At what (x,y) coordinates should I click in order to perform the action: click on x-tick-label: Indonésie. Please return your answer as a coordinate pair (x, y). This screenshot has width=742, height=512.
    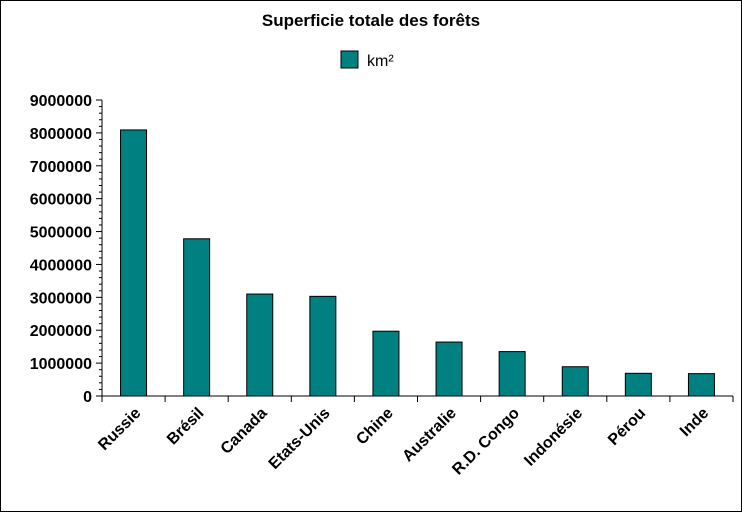
    Looking at the image, I should click on (553, 437).